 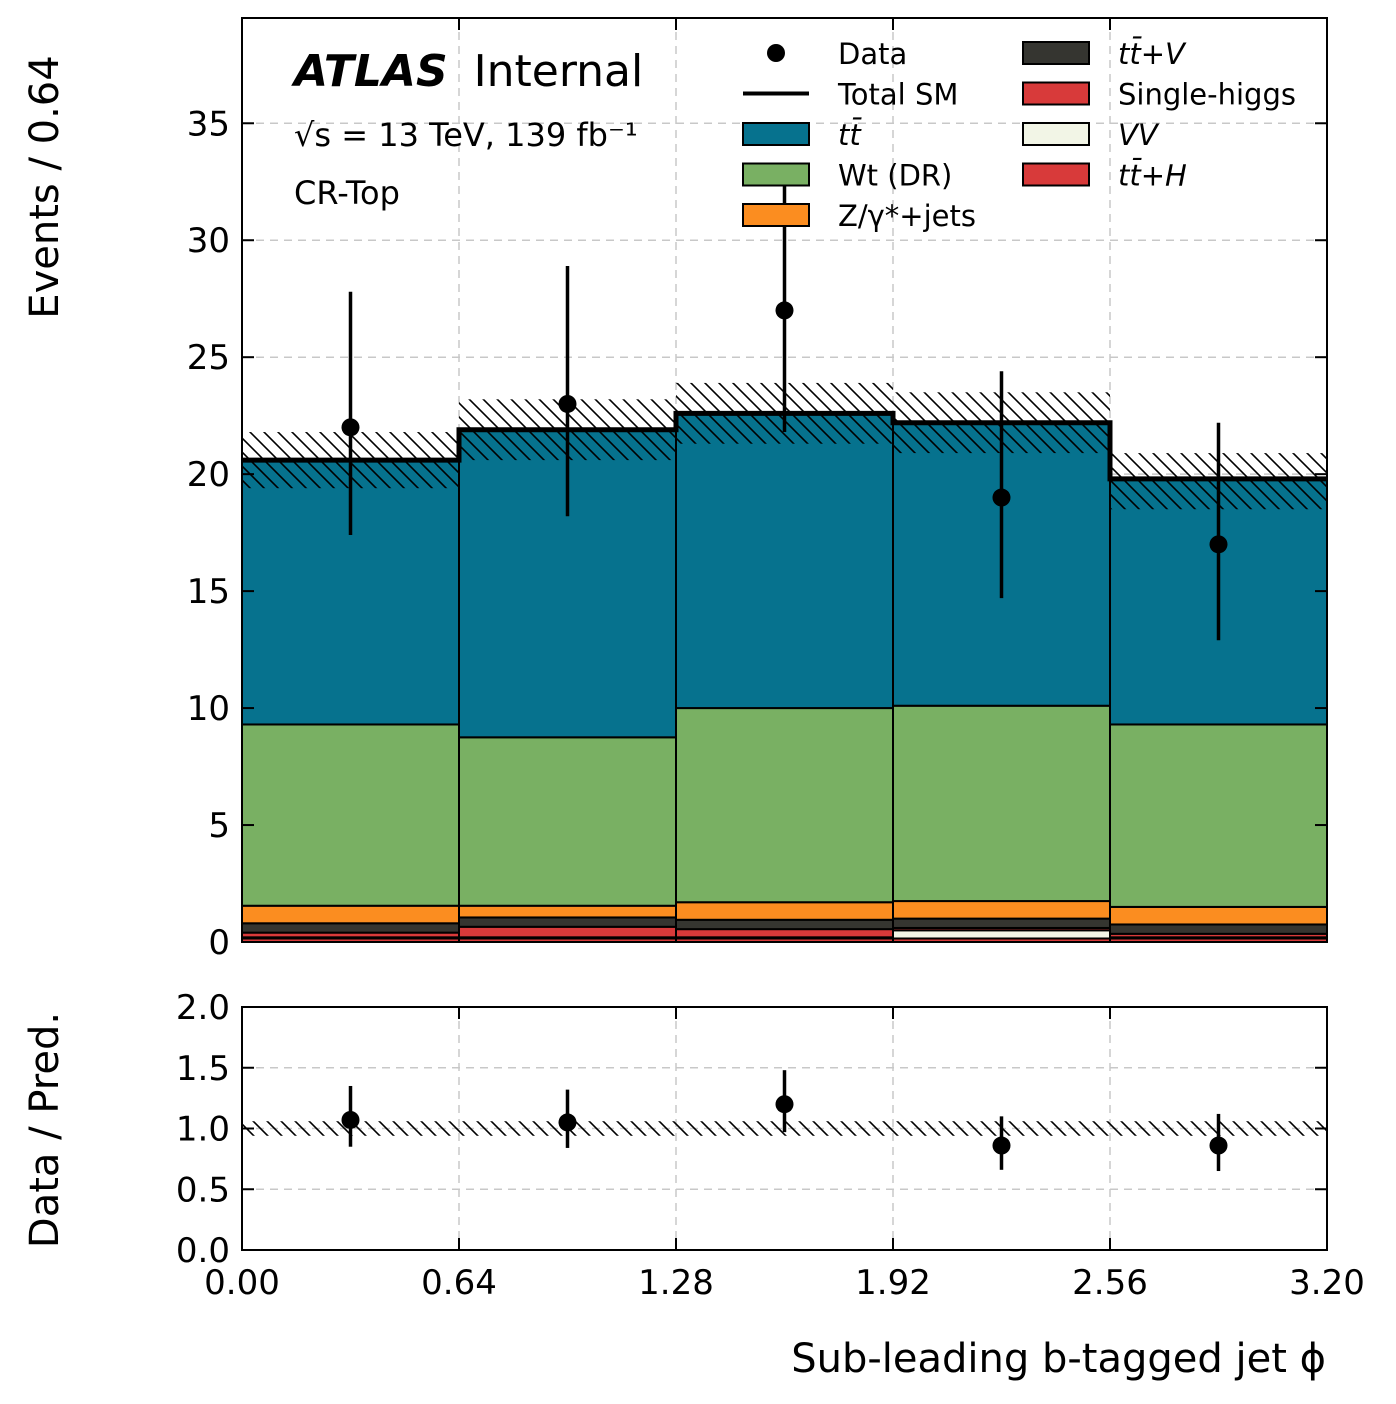 I want to click on ratio-ytick-label: 2.0, so click(x=203, y=1008).